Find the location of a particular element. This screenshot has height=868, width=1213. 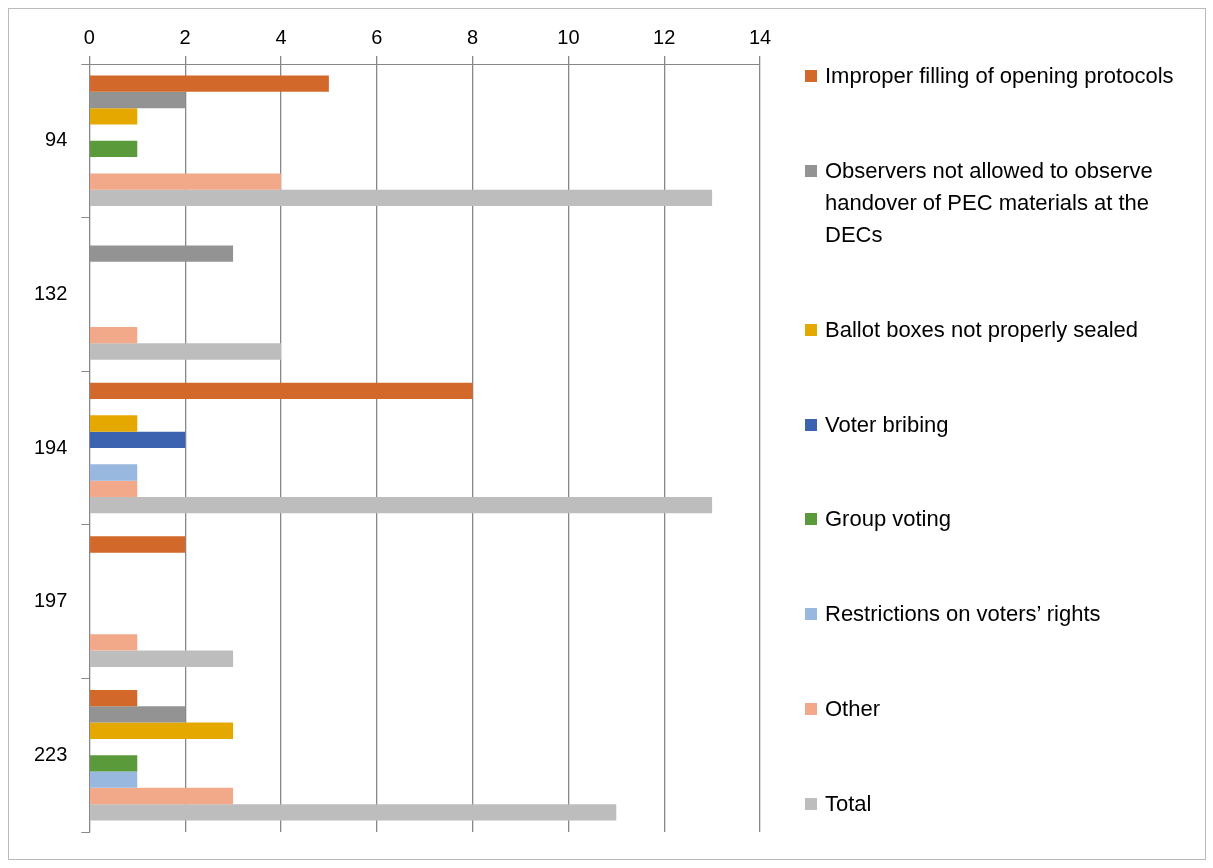

x-tick-label: 2 is located at coordinates (185, 36).